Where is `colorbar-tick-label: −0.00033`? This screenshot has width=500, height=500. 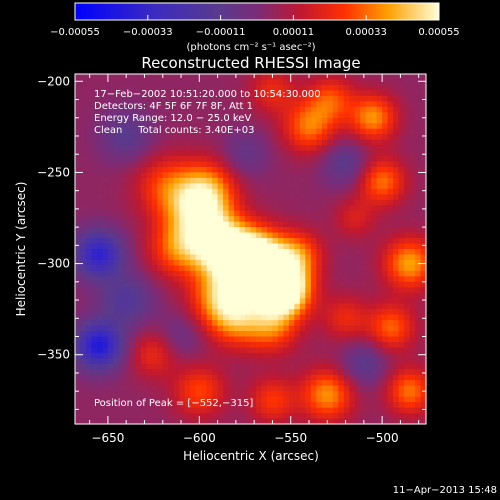 colorbar-tick-label: −0.00033 is located at coordinates (148, 32).